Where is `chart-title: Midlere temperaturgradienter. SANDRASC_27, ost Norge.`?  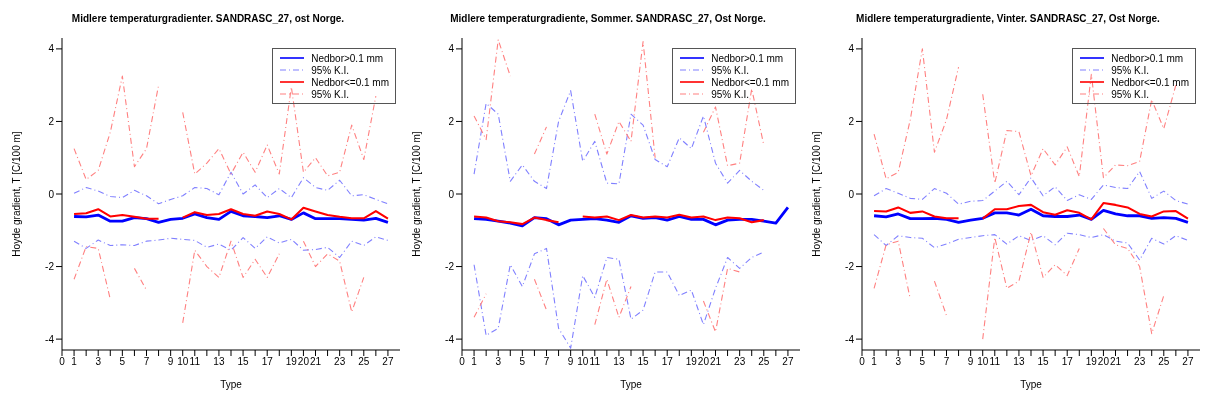 chart-title: Midlere temperaturgradienter. SANDRASC_27, ost Norge. is located at coordinates (208, 19).